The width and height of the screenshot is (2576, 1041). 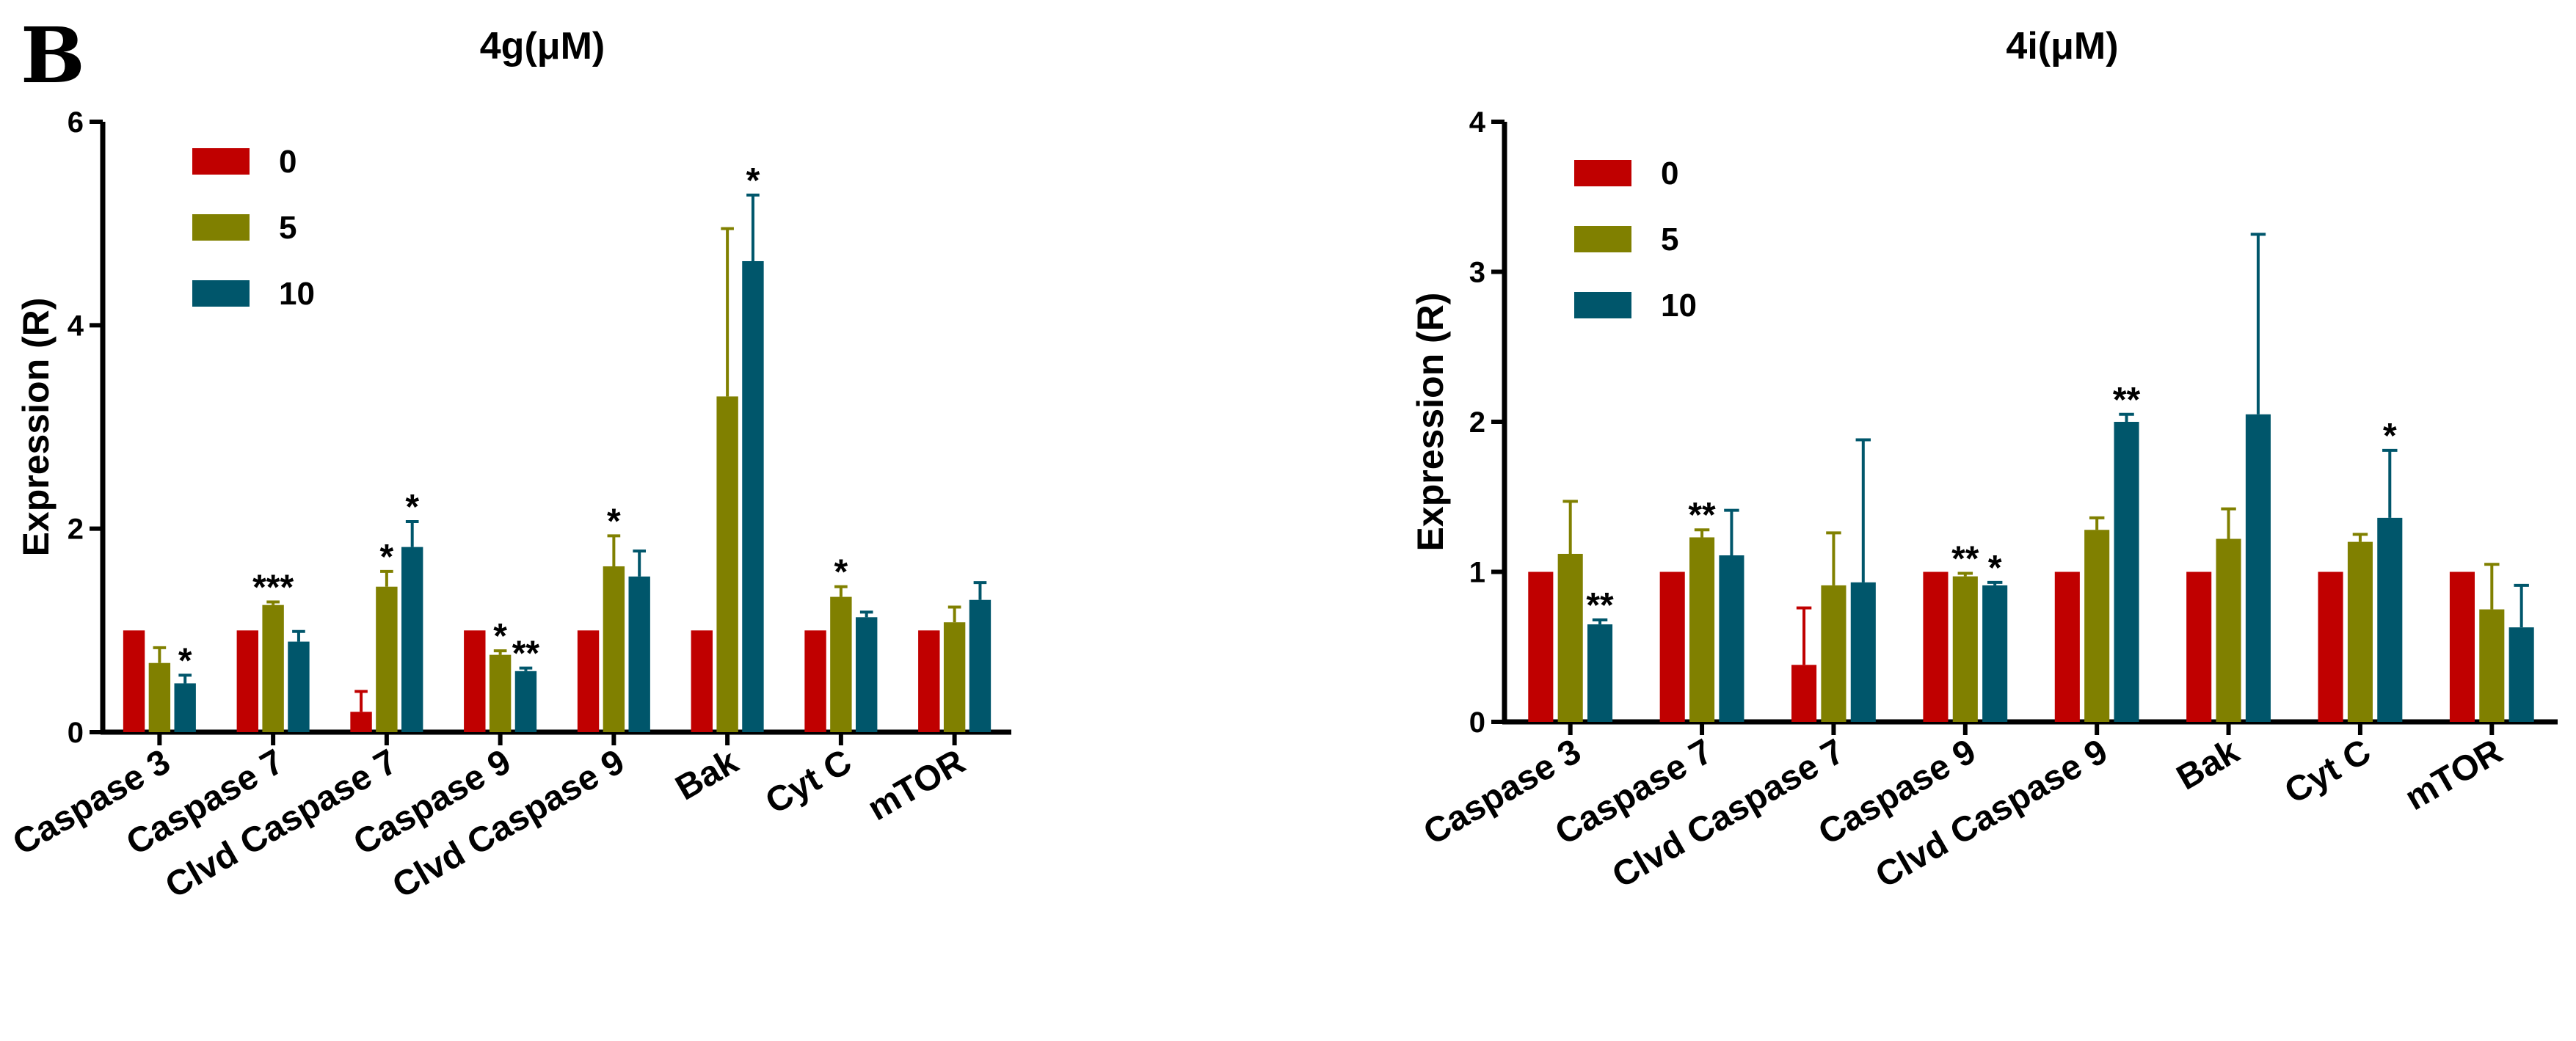 I want to click on significance-mark: ***, so click(x=273, y=588).